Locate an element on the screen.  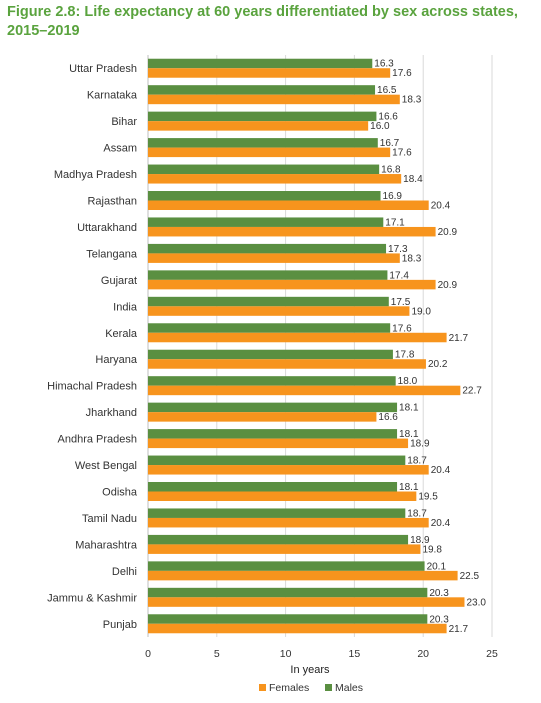
value-label-males: 17.4 is located at coordinates (399, 275).